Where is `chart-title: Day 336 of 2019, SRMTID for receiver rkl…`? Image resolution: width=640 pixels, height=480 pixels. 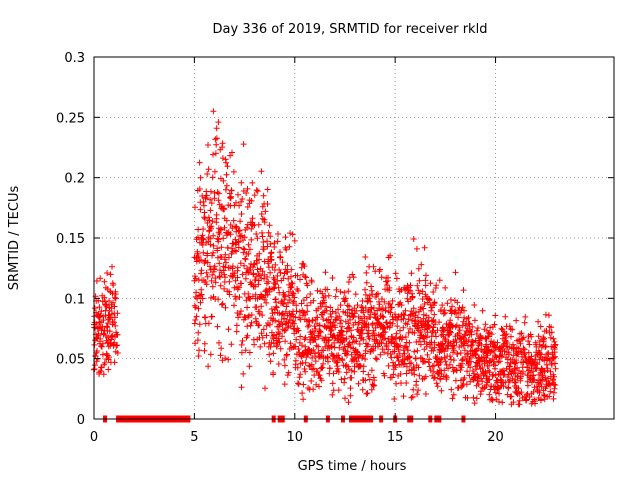
chart-title: Day 336 of 2019, SRMTID for receiver rkl… is located at coordinates (350, 29).